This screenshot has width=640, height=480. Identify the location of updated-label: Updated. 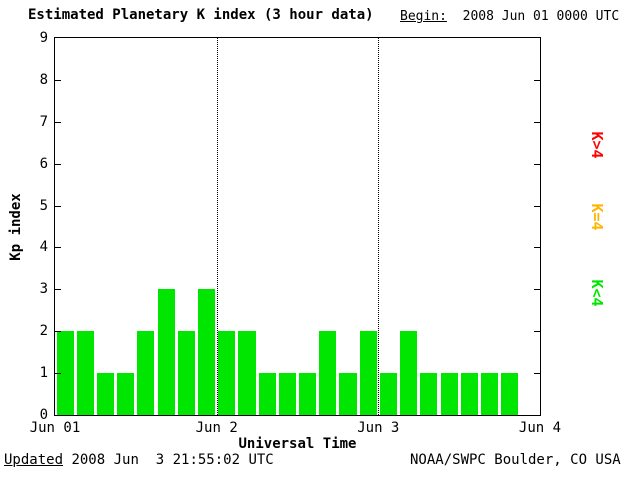
(34, 460).